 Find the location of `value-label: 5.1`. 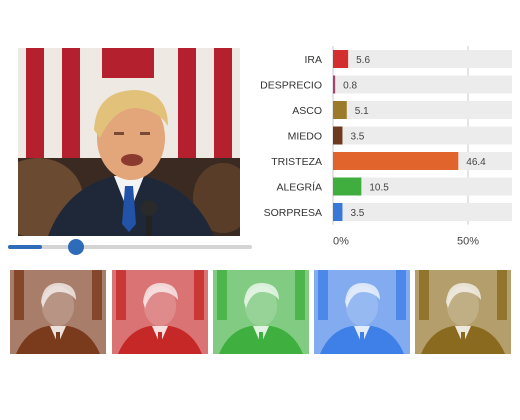

value-label: 5.1 is located at coordinates (362, 111).